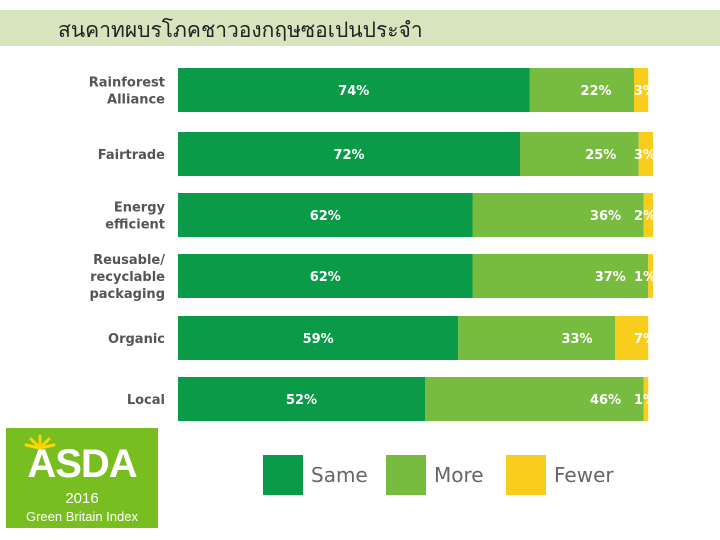  I want to click on logo-year: 2016, so click(82, 498).